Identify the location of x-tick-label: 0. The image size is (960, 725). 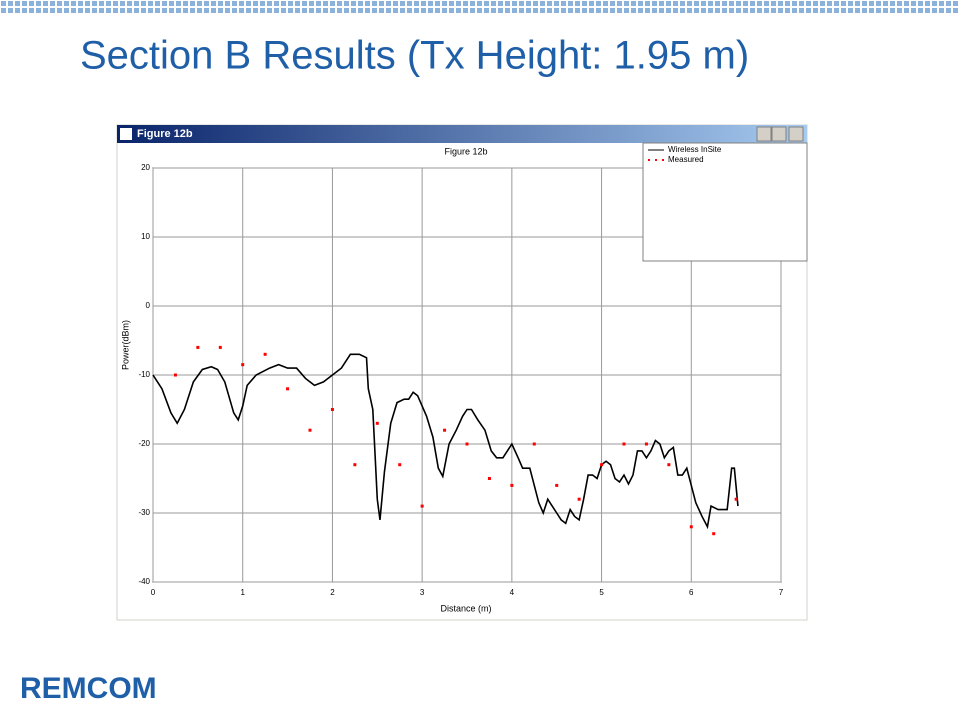
(153, 592).